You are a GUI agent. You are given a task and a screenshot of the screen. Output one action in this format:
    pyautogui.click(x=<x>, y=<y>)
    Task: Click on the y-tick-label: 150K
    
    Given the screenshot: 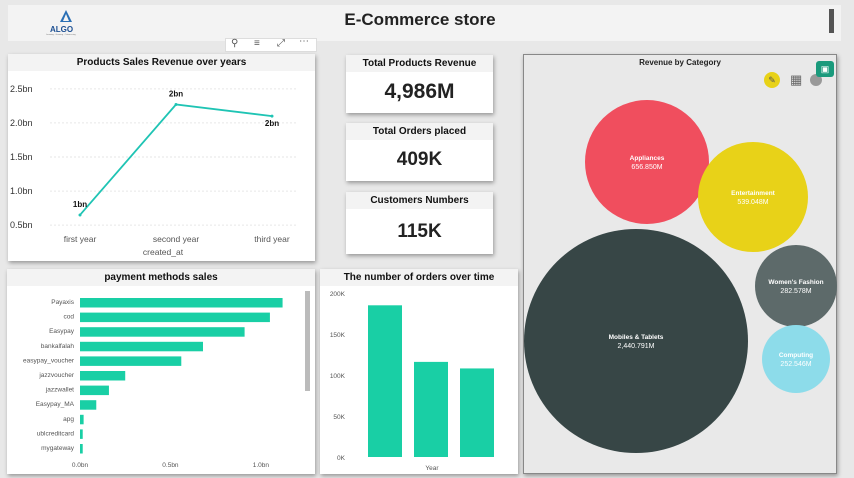 What is the action you would take?
    pyautogui.click(x=338, y=335)
    